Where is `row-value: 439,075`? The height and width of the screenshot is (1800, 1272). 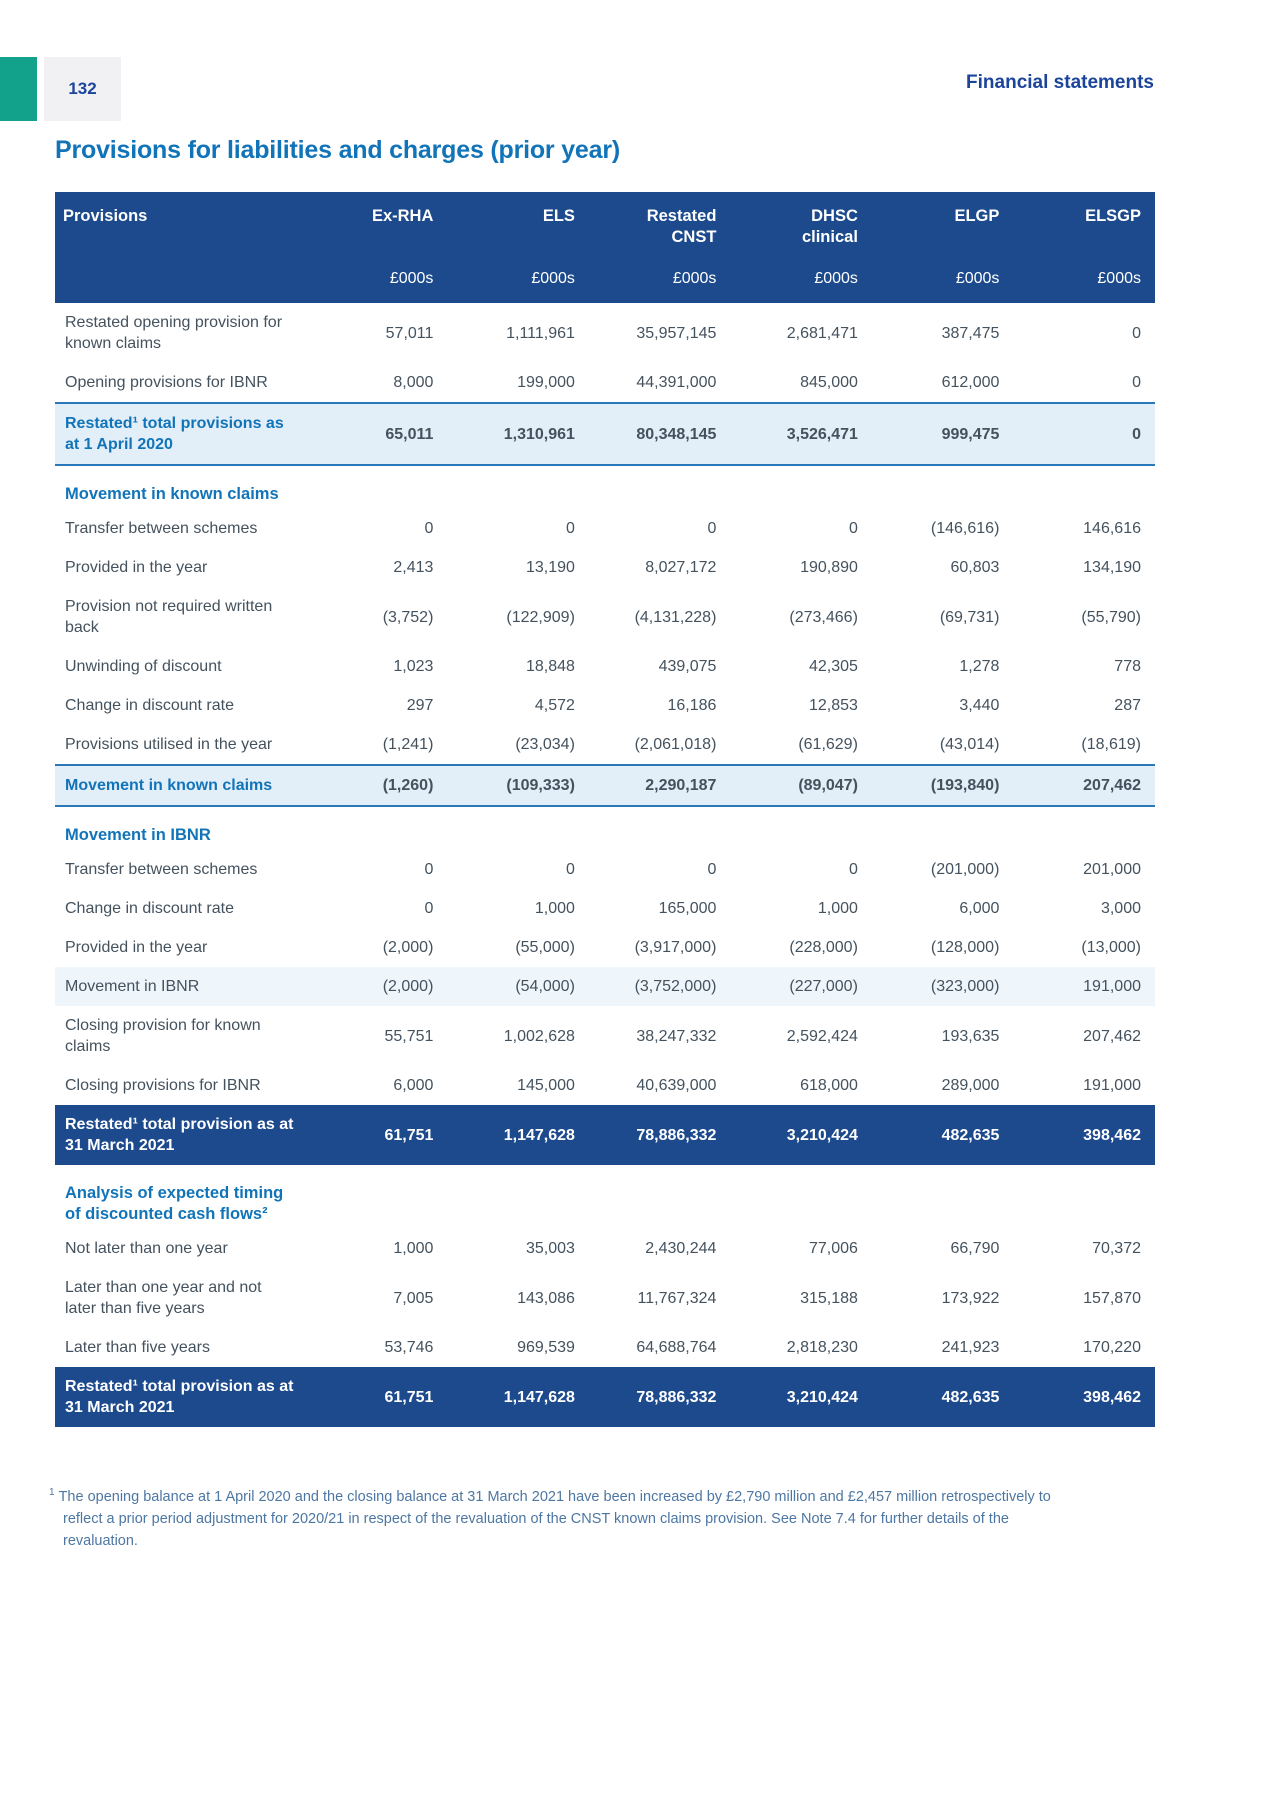
row-value: 439,075 is located at coordinates (659, 666).